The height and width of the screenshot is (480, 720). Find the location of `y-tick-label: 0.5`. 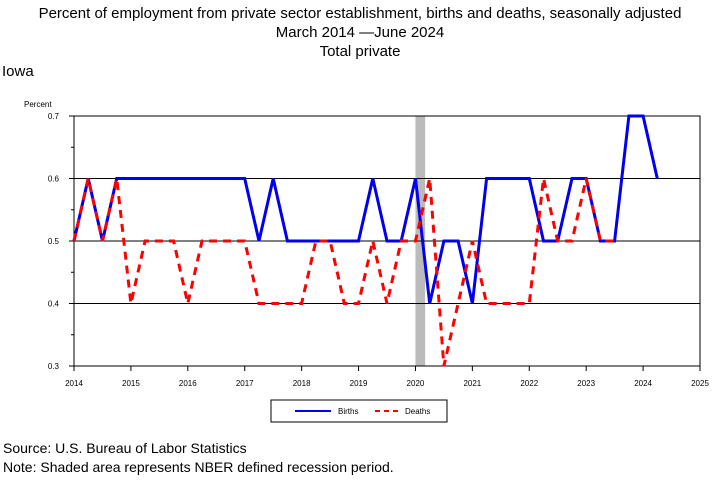

y-tick-label: 0.5 is located at coordinates (54, 241).